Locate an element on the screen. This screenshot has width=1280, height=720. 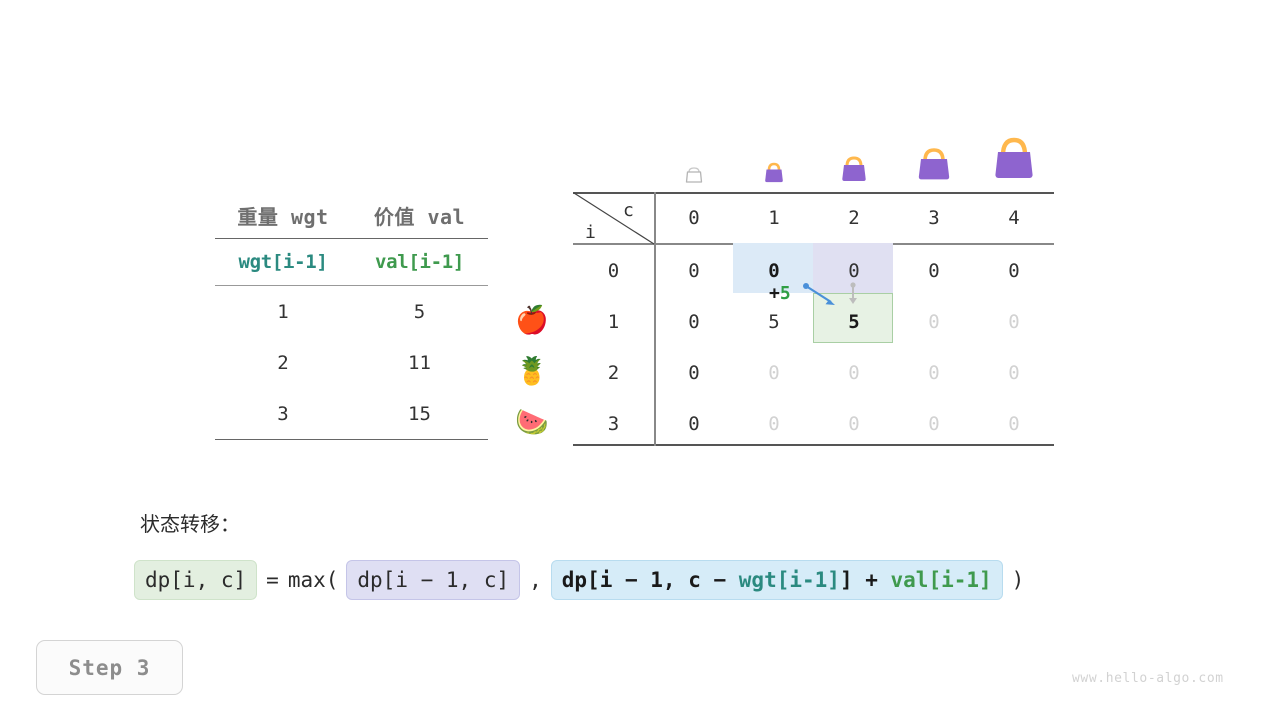
step-badge: Step 3 is located at coordinates (109, 667).